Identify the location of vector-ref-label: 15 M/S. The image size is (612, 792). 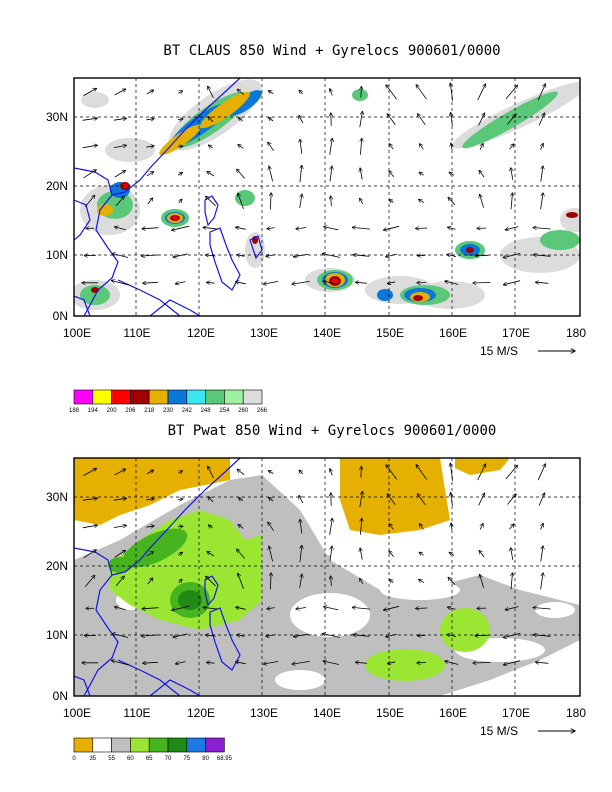
(499, 731).